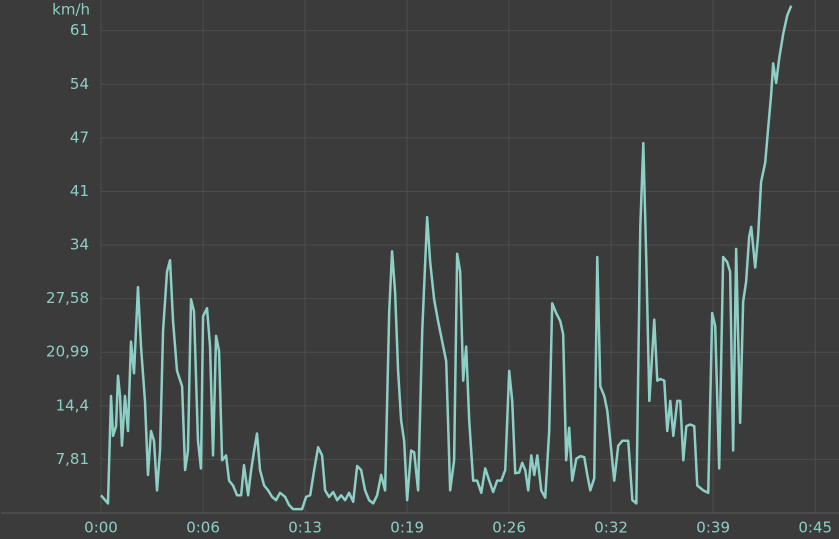  I want to click on x-tick-label: 0:00, so click(101, 528).